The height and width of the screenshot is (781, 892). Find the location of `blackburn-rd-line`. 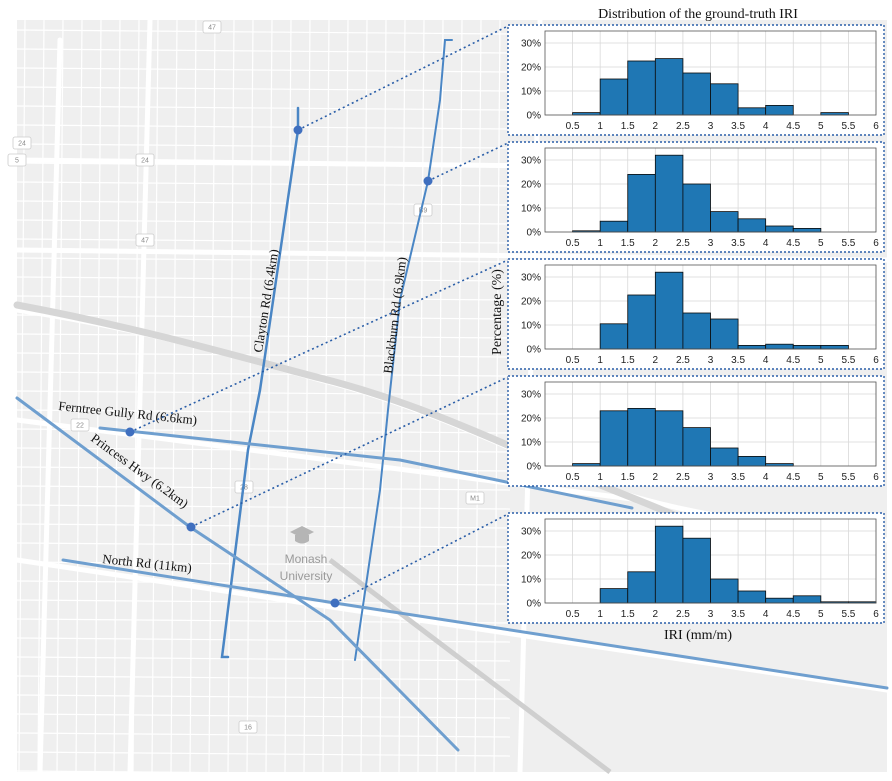

blackburn-rd-line is located at coordinates (403, 350).